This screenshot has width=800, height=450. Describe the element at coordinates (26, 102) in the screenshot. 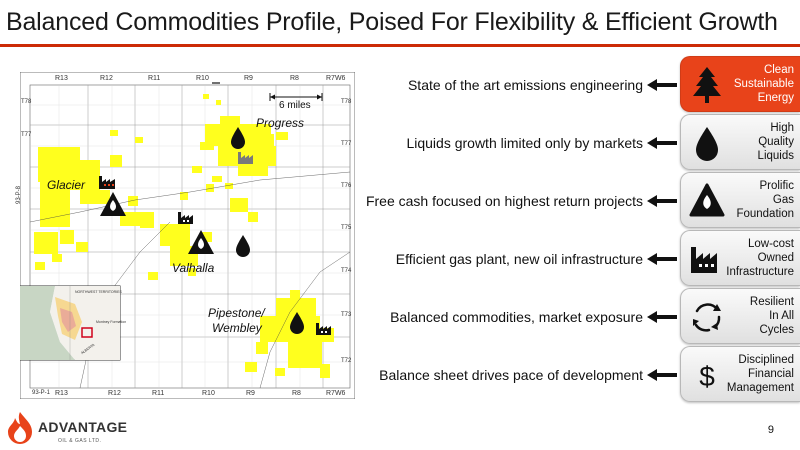

I see `township-label-left: T78` at that location.